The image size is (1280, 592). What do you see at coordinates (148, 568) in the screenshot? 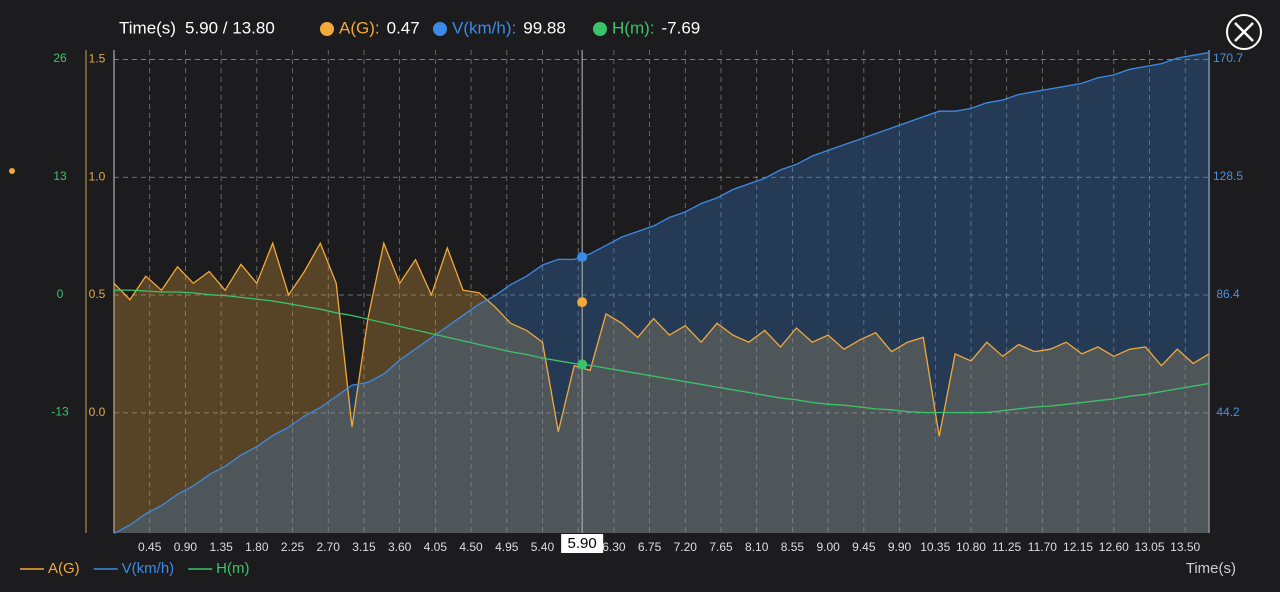
I see `legend-label: V(km/h)` at bounding box center [148, 568].